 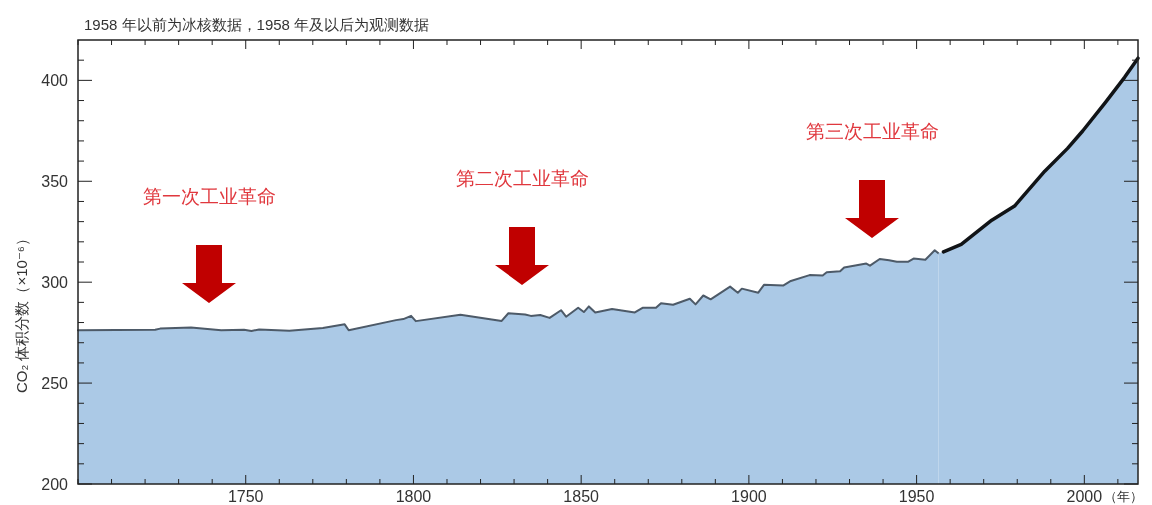 What do you see at coordinates (21, 312) in the screenshot?
I see `y-axis-title: CO₂ 体积分数（×10⁻⁶）` at bounding box center [21, 312].